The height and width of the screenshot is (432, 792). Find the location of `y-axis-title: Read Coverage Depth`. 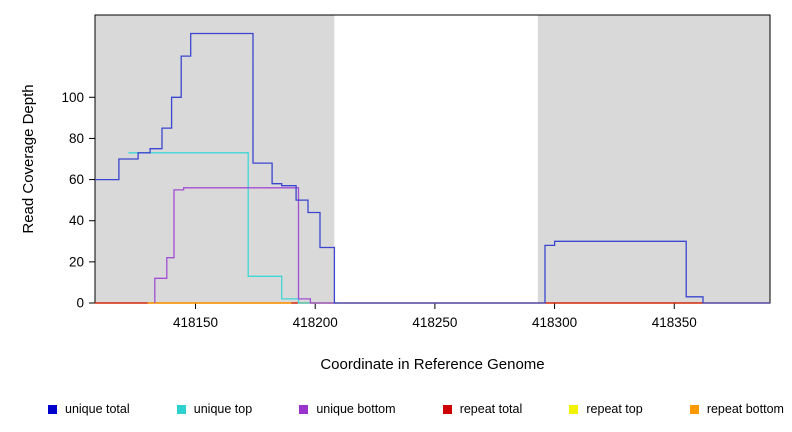

y-axis-title: Read Coverage Depth is located at coordinates (28, 159).